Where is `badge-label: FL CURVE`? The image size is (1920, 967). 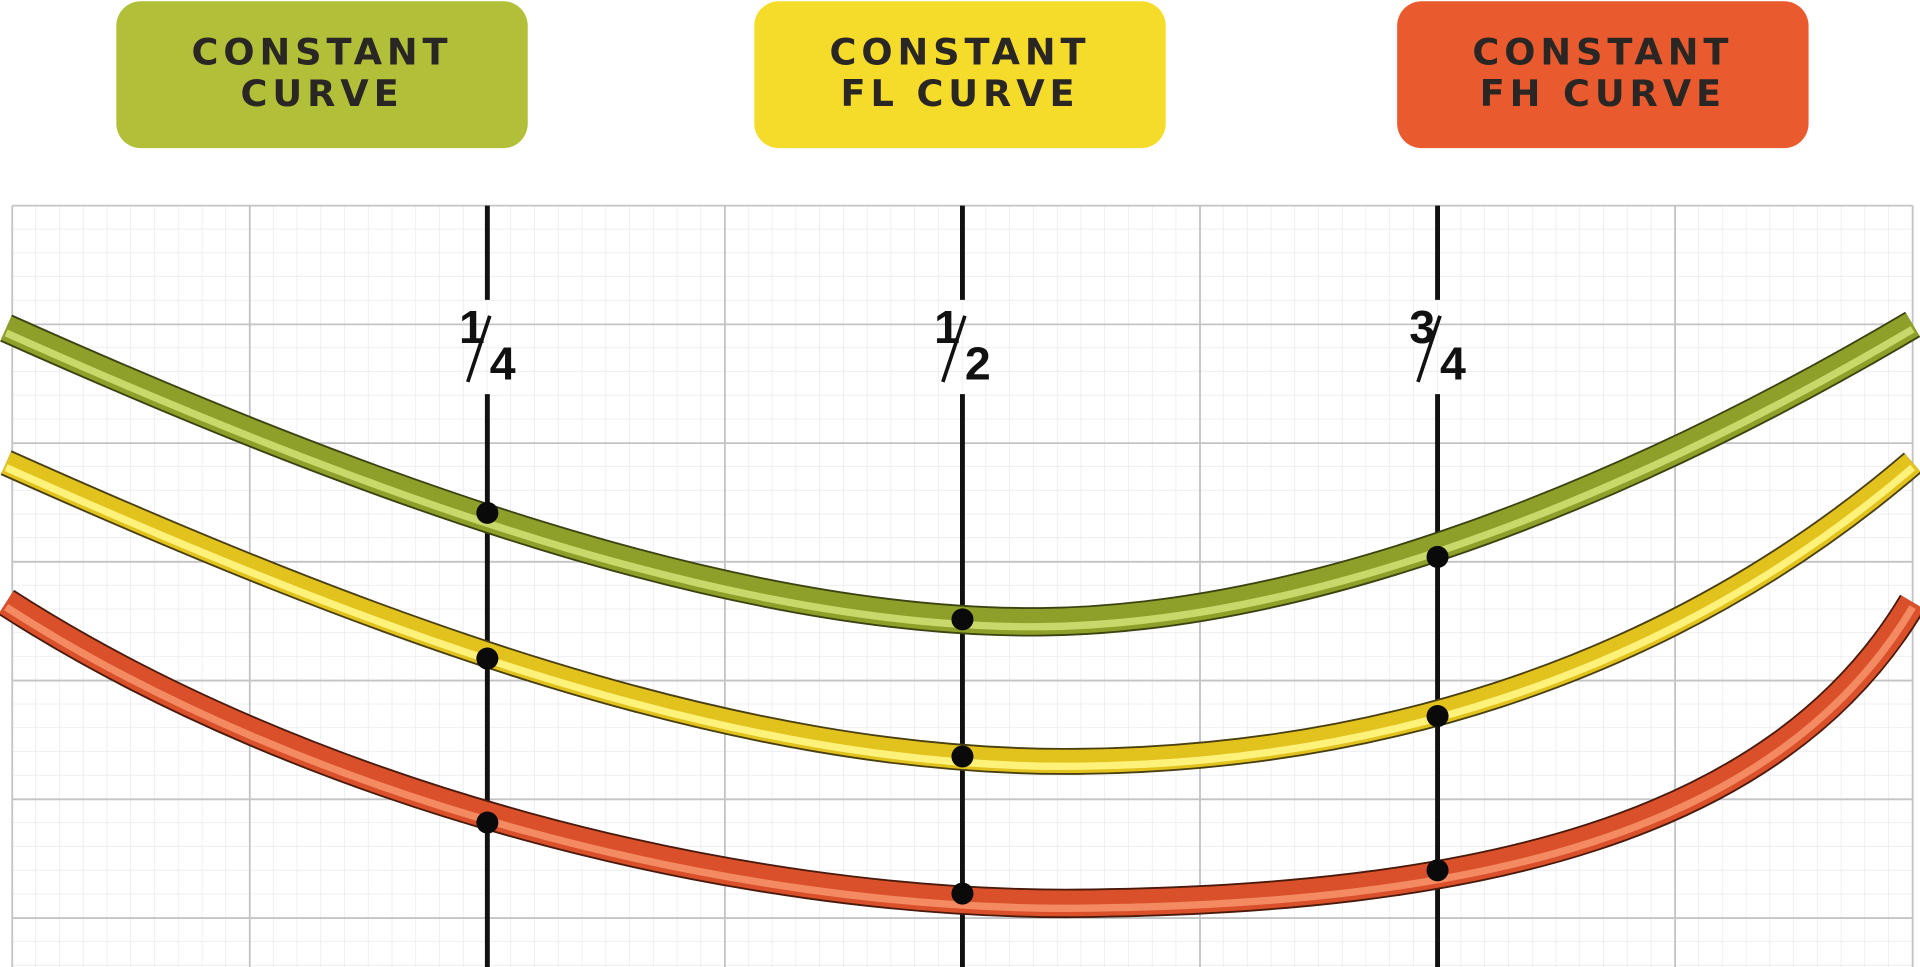
badge-label: FL CURVE is located at coordinates (959, 93).